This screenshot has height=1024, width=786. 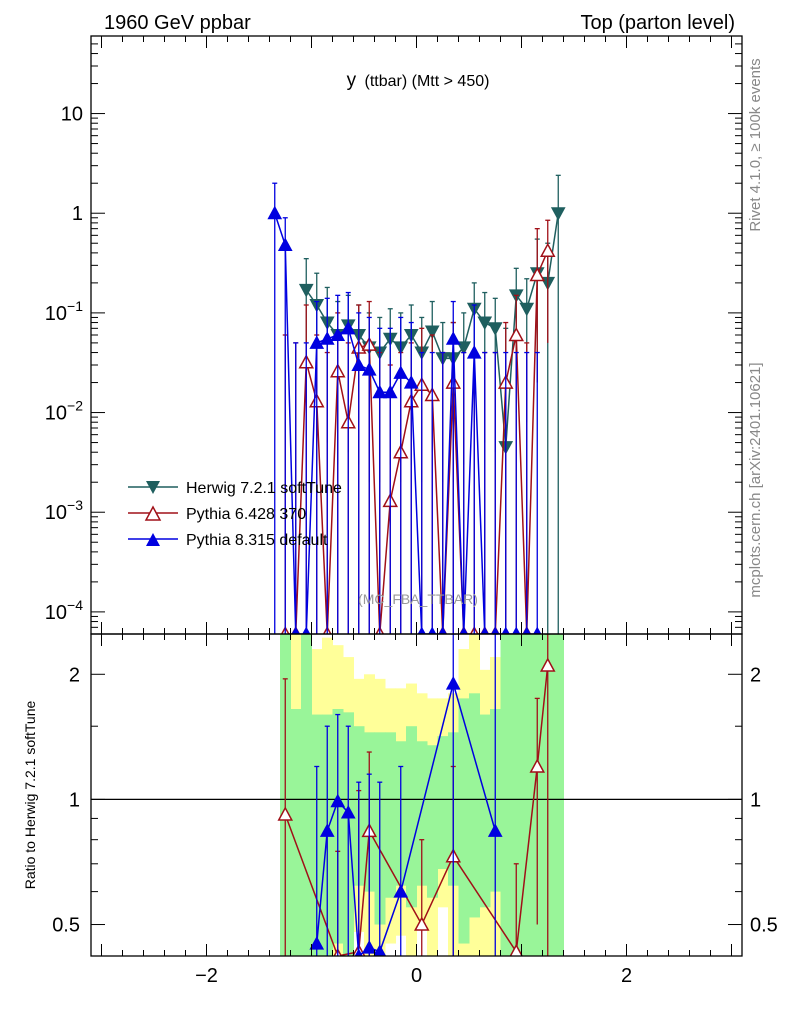 I want to click on analysis-label: (MC_FBA_TTBAR), so click(x=418, y=599).